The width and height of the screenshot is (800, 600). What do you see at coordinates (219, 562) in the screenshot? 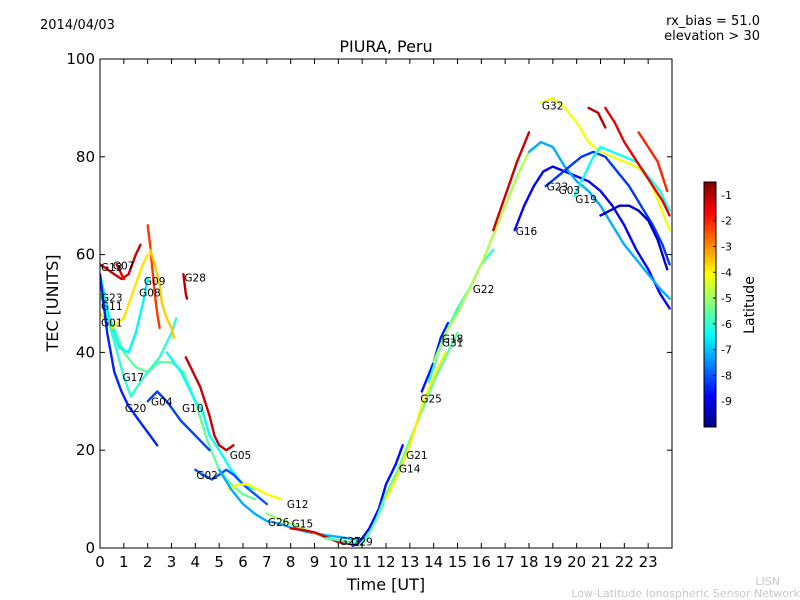
I see `x-tick-label: 5` at bounding box center [219, 562].